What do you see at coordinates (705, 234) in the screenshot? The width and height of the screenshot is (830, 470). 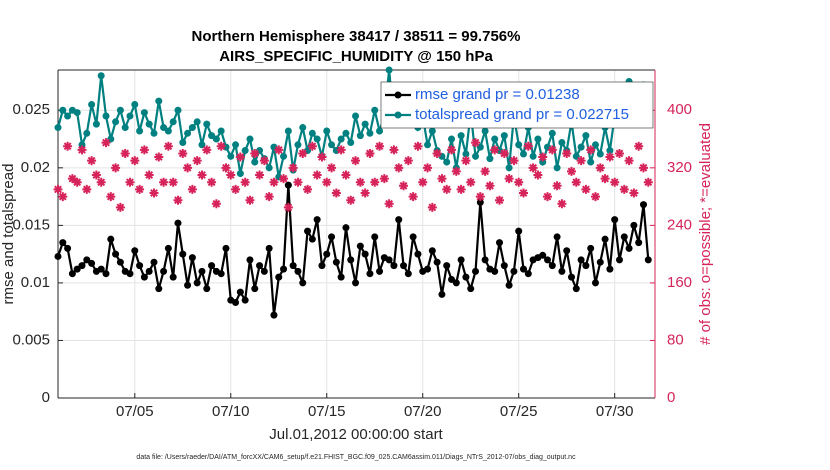 I see `y2-axis-label: # of obs: o=possible; *=evaluated` at bounding box center [705, 234].